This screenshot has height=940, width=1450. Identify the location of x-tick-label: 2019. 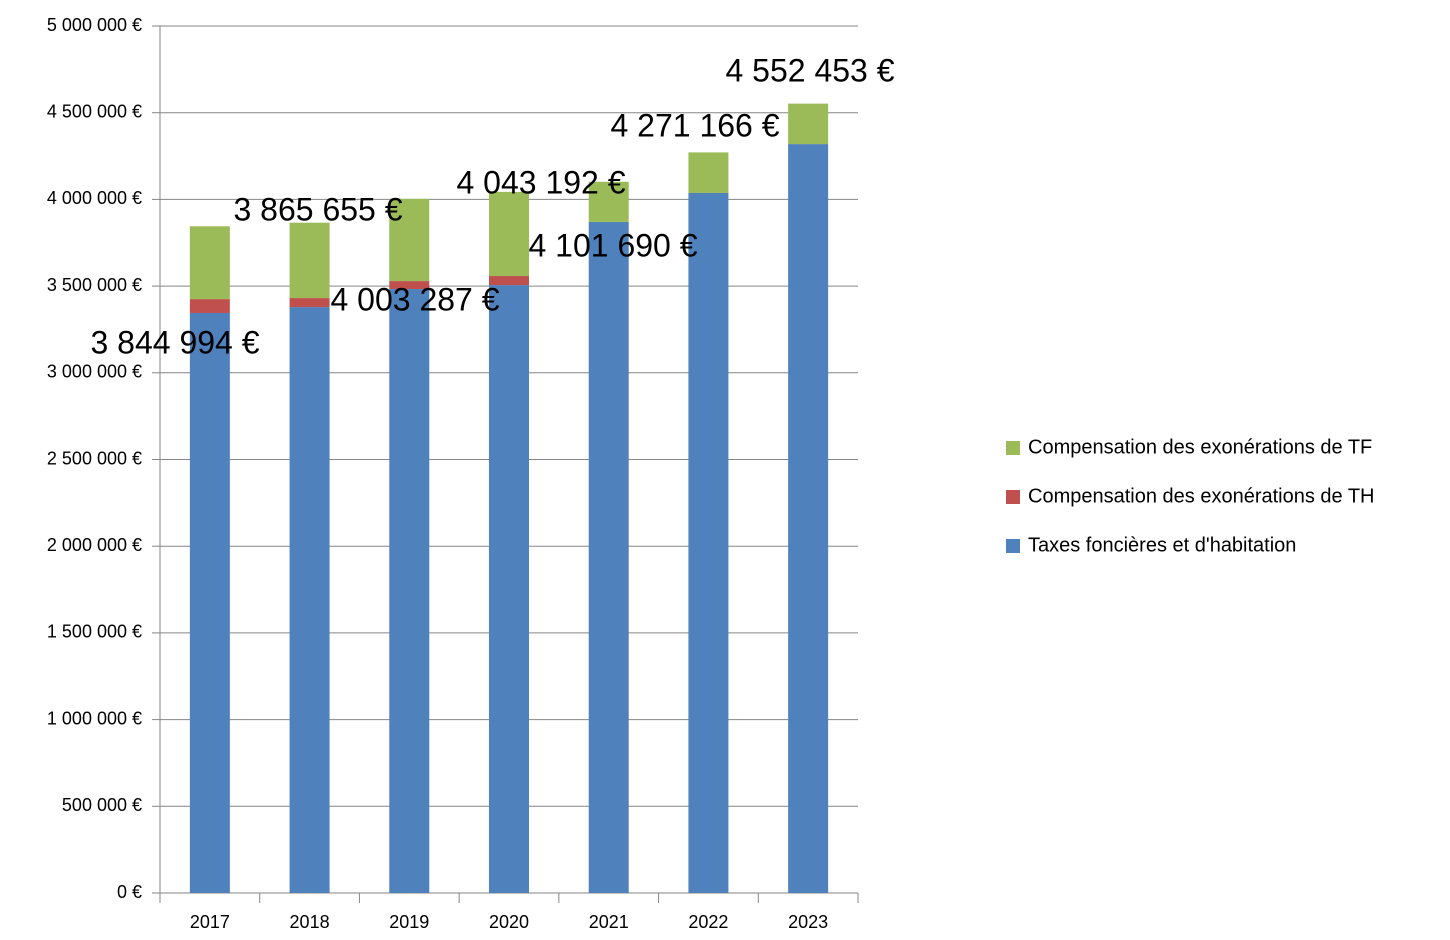
(409, 922).